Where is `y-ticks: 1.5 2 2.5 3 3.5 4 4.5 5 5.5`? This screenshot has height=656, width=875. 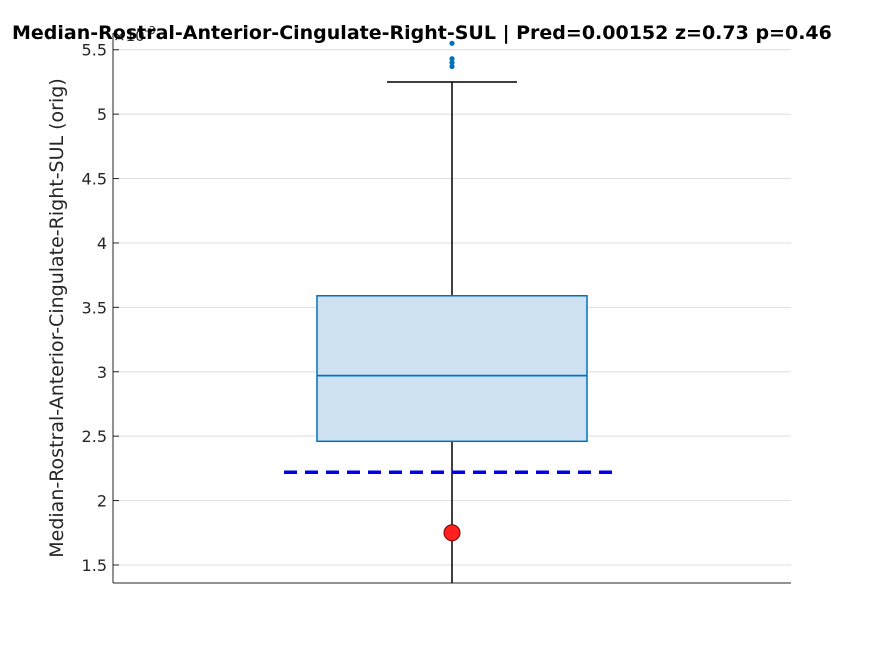
y-ticks: 1.5 2 2.5 3 3.5 4 4.5 5 5.5 is located at coordinates (100, 308).